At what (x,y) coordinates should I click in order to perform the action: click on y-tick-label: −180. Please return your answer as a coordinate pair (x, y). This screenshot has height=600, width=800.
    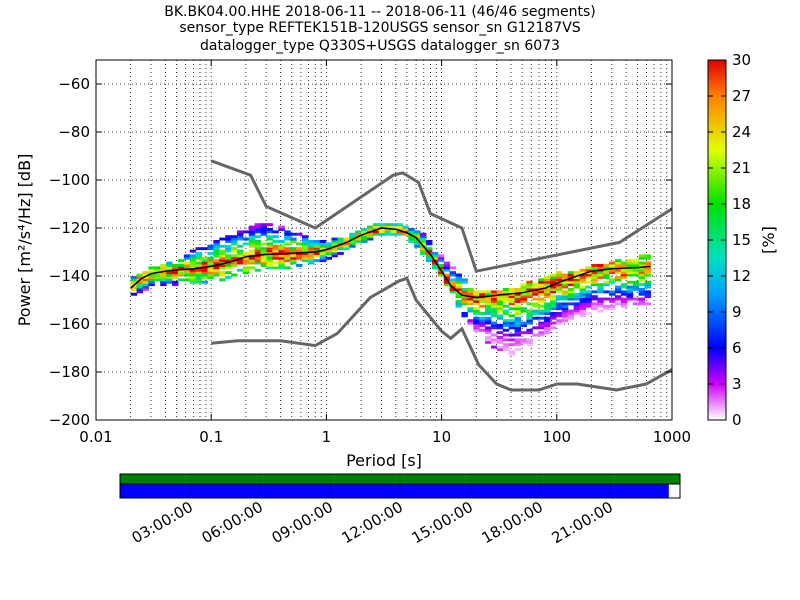
    Looking at the image, I should click on (69, 372).